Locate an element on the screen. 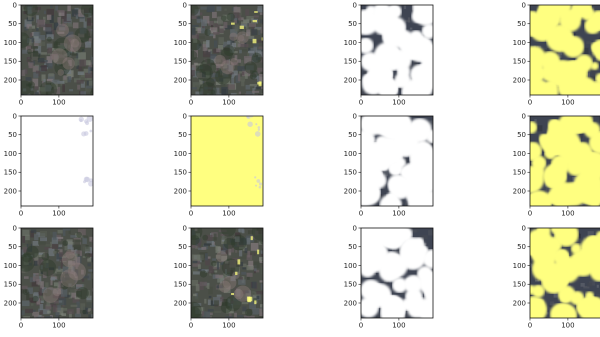 The height and width of the screenshot is (337, 600). panel-r0-c2: 0 50 100 150 200 0 100 is located at coordinates (389, 54).